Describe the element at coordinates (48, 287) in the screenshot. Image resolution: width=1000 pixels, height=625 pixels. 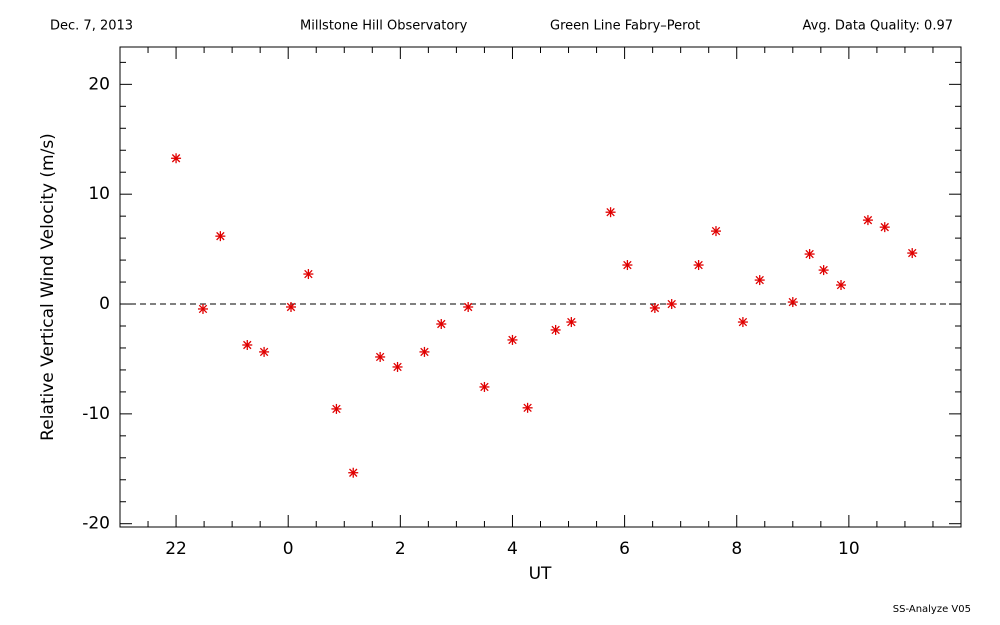
I see `y-axis-label: Relative Vertical Wind Velocity (m/s)` at that location.